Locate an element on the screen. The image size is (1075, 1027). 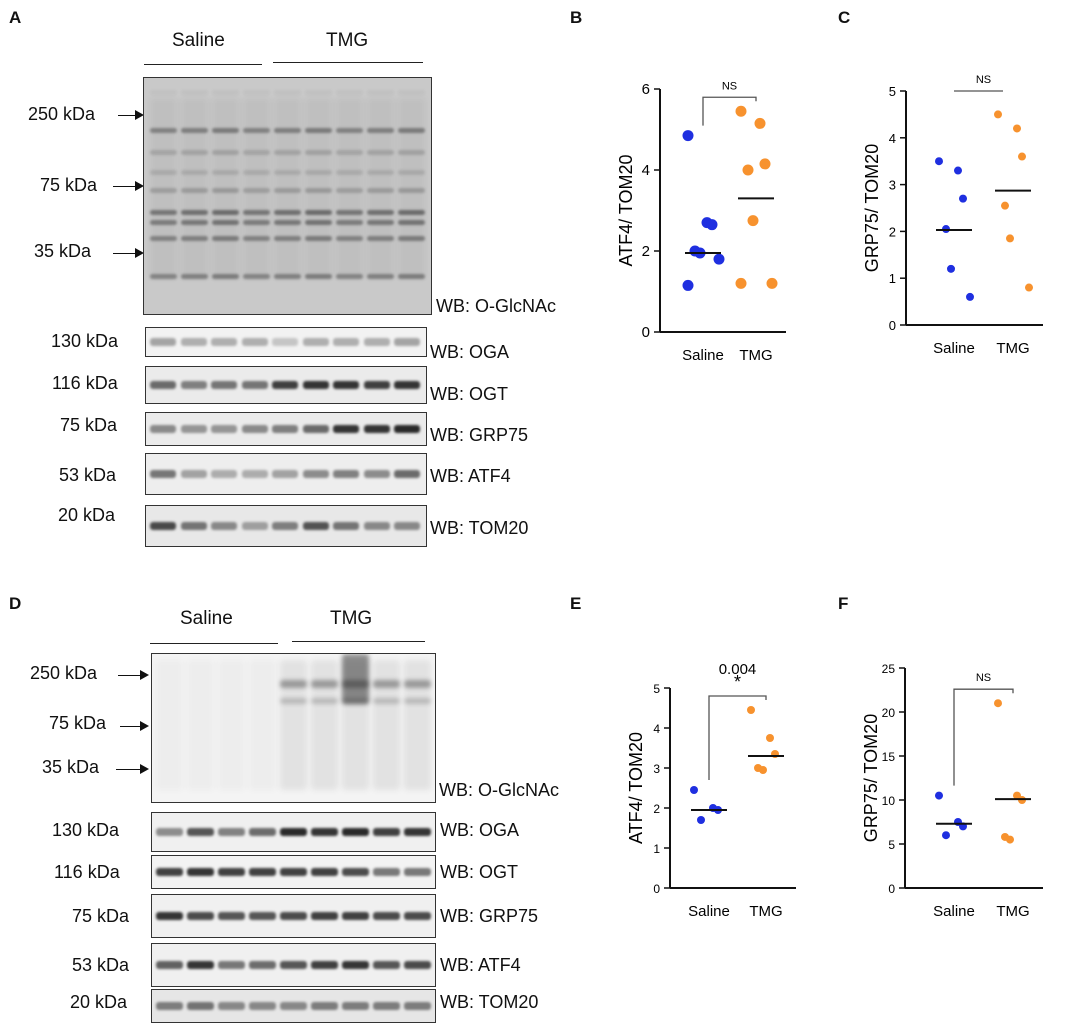
y-tick-label: 25 is located at coordinates (889, 669).